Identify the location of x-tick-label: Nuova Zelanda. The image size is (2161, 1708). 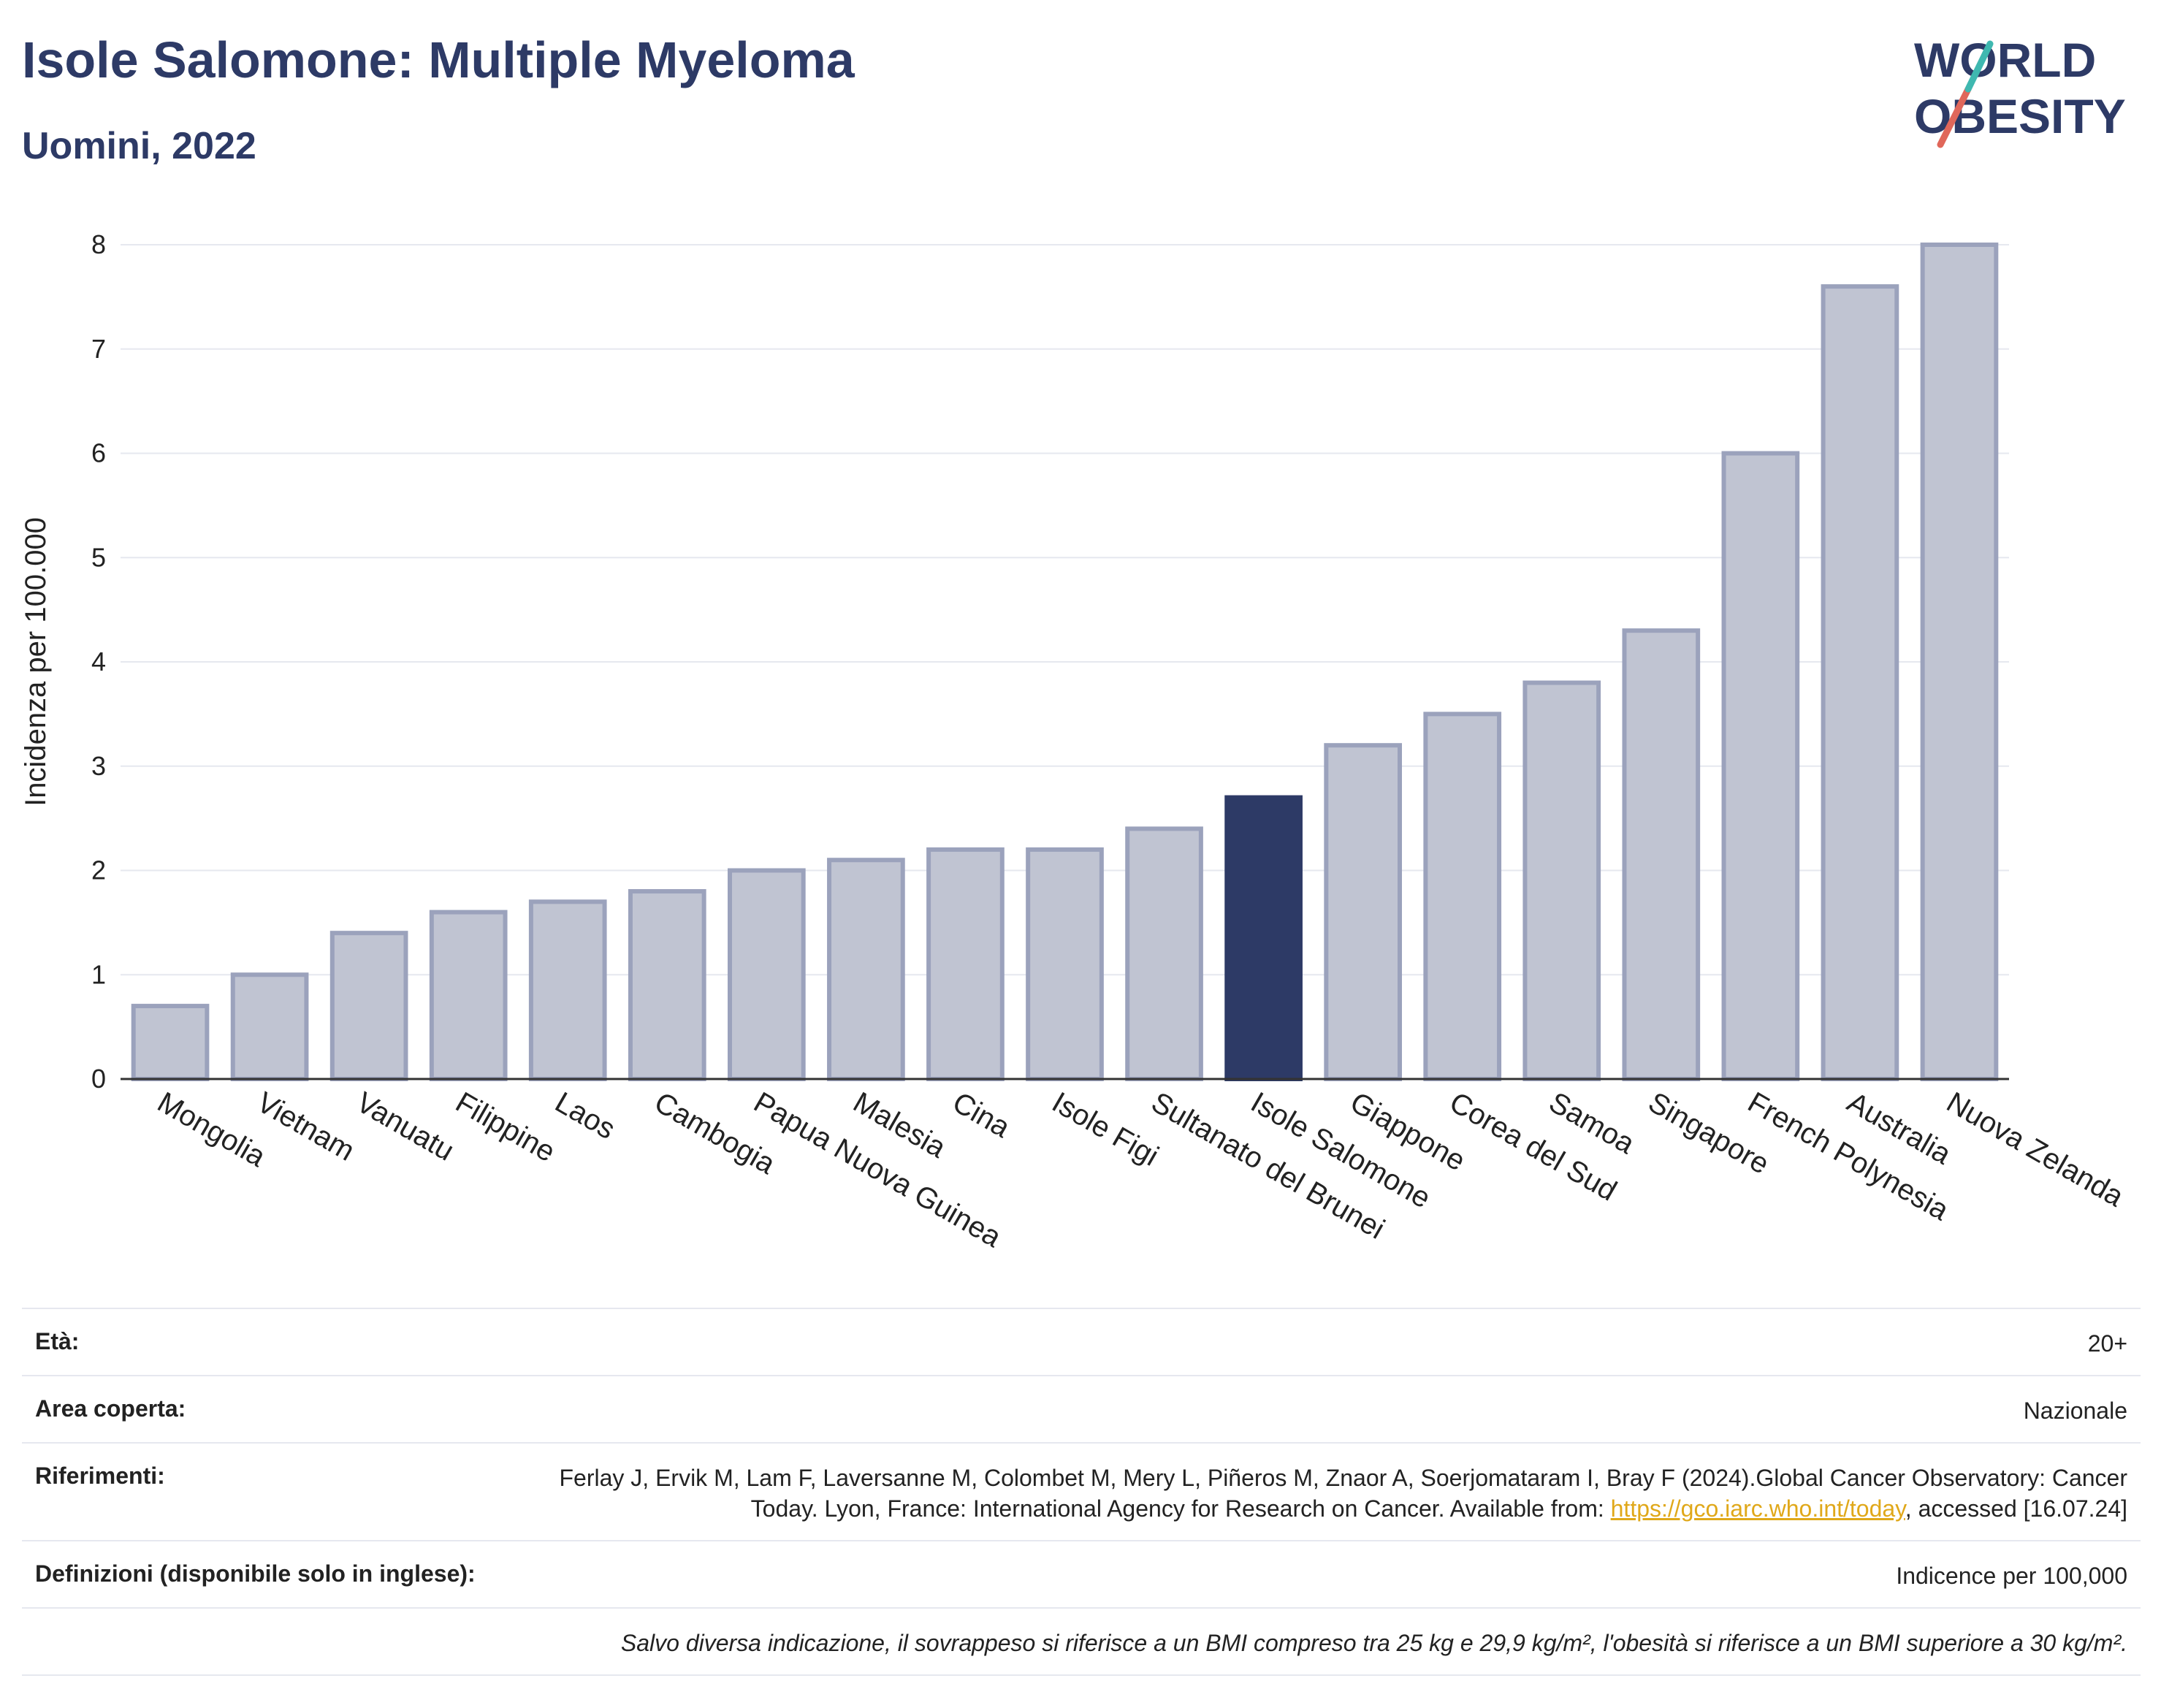
(2035, 1149).